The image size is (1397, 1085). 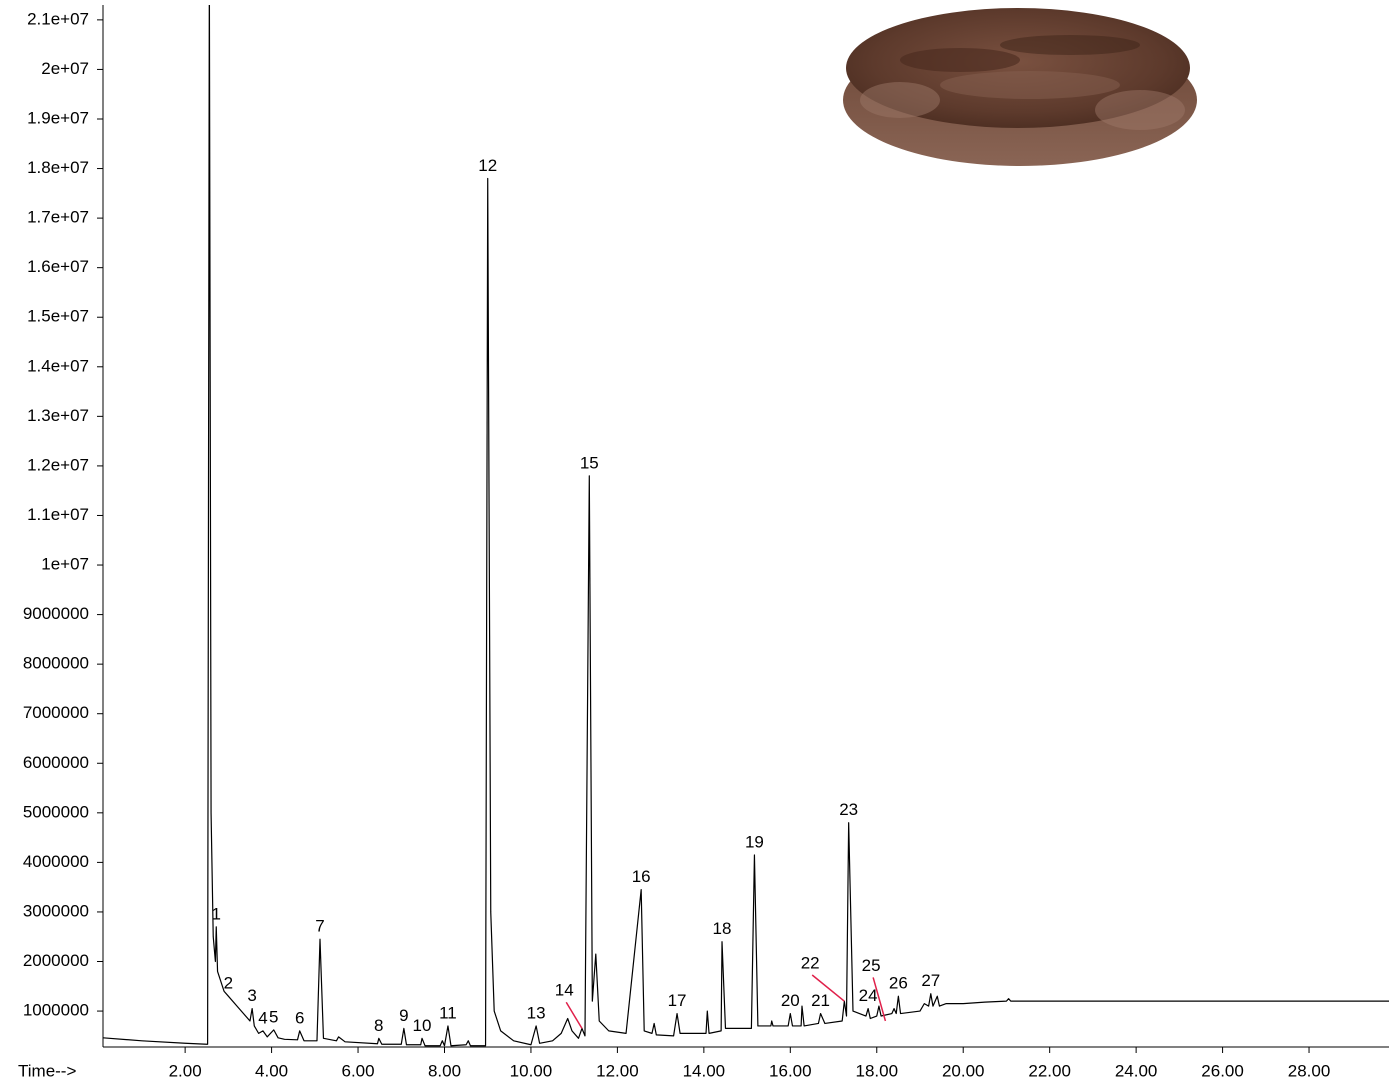 What do you see at coordinates (754, 841) in the screenshot?
I see `peak-label: 19` at bounding box center [754, 841].